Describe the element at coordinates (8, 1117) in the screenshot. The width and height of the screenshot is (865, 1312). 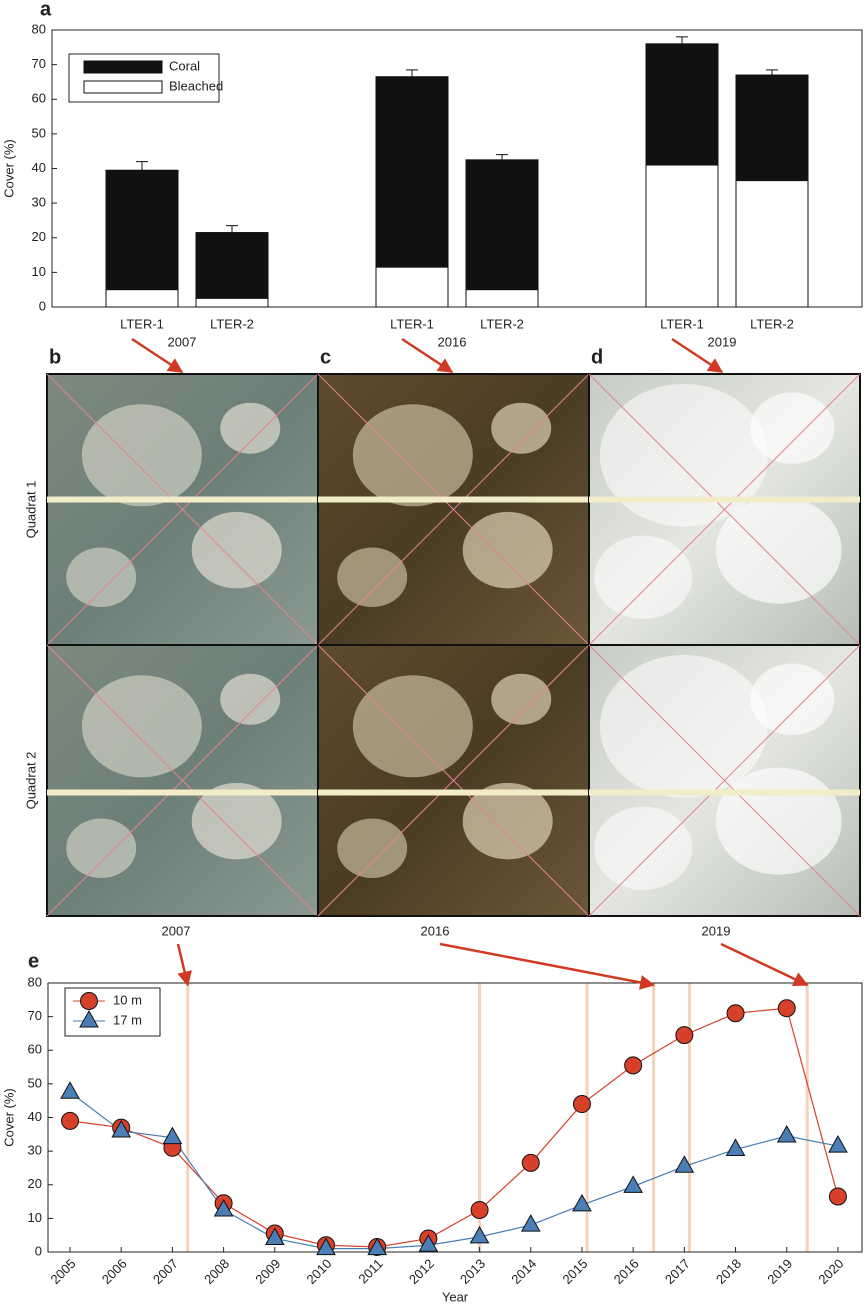
I see `y-axis-label: Cover (%)` at that location.